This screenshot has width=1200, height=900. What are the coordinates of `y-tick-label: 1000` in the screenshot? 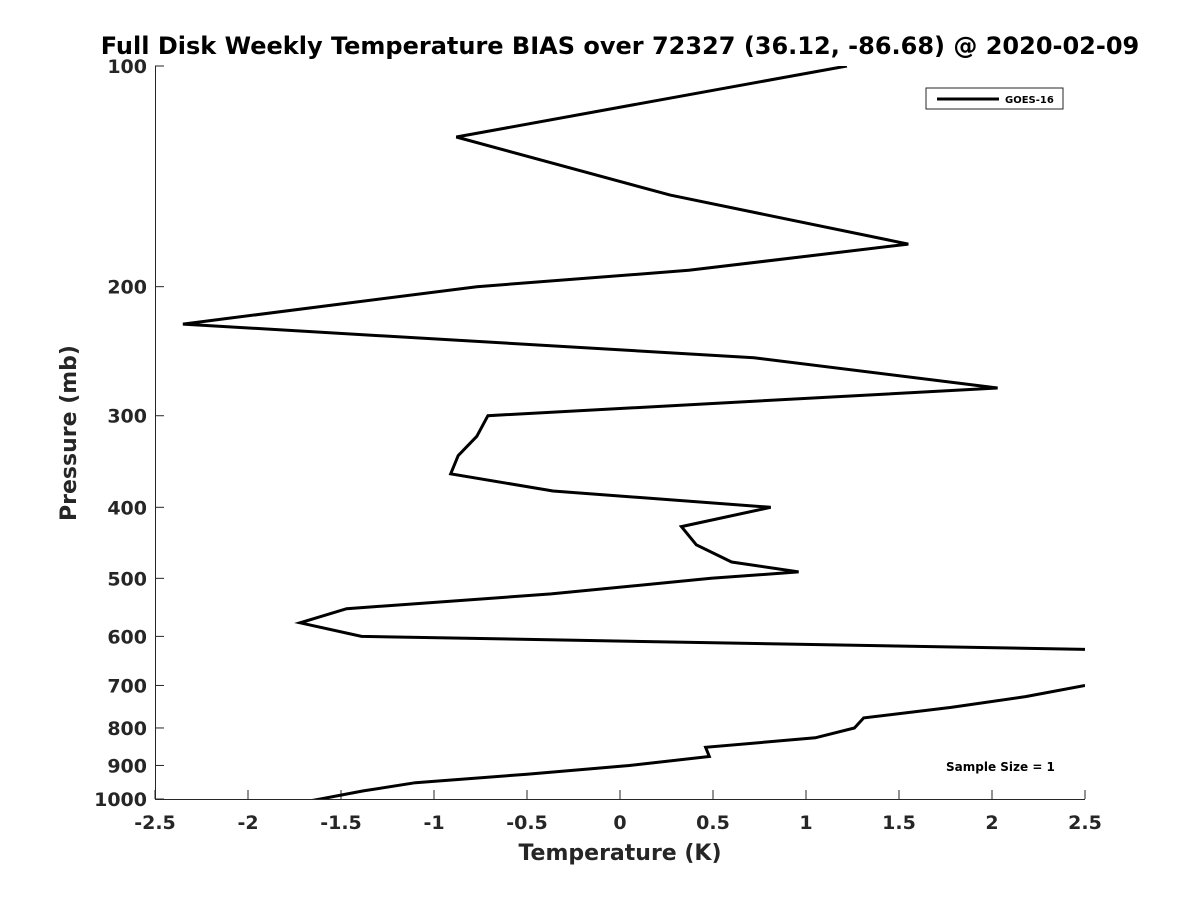 It's located at (120, 800).